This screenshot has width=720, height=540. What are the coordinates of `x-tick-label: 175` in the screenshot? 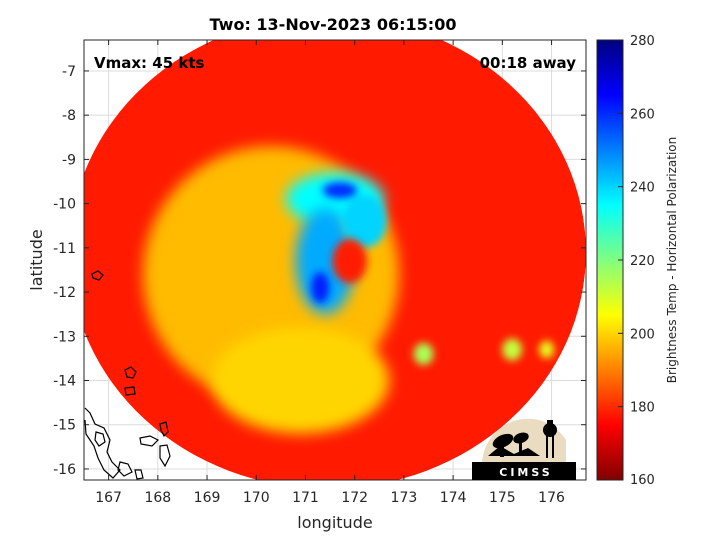 It's located at (502, 498).